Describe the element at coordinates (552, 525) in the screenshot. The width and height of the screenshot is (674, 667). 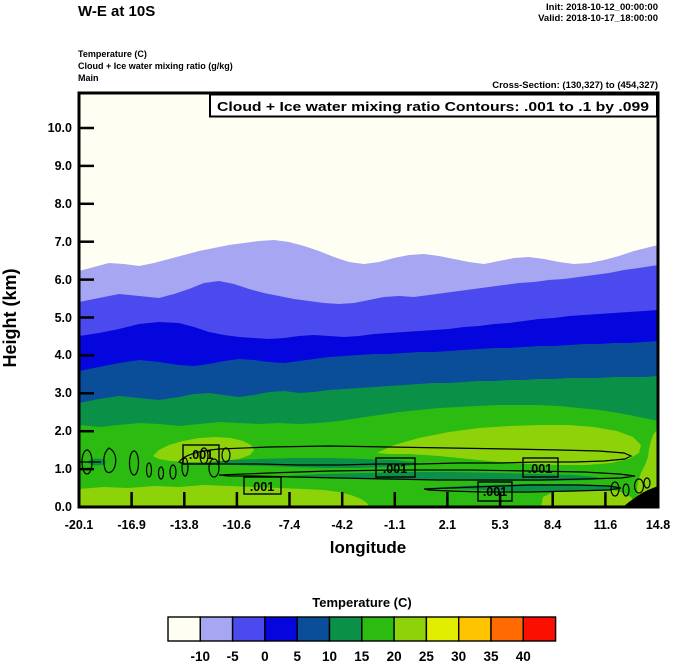
I see `x-tick-label: 8.4` at that location.